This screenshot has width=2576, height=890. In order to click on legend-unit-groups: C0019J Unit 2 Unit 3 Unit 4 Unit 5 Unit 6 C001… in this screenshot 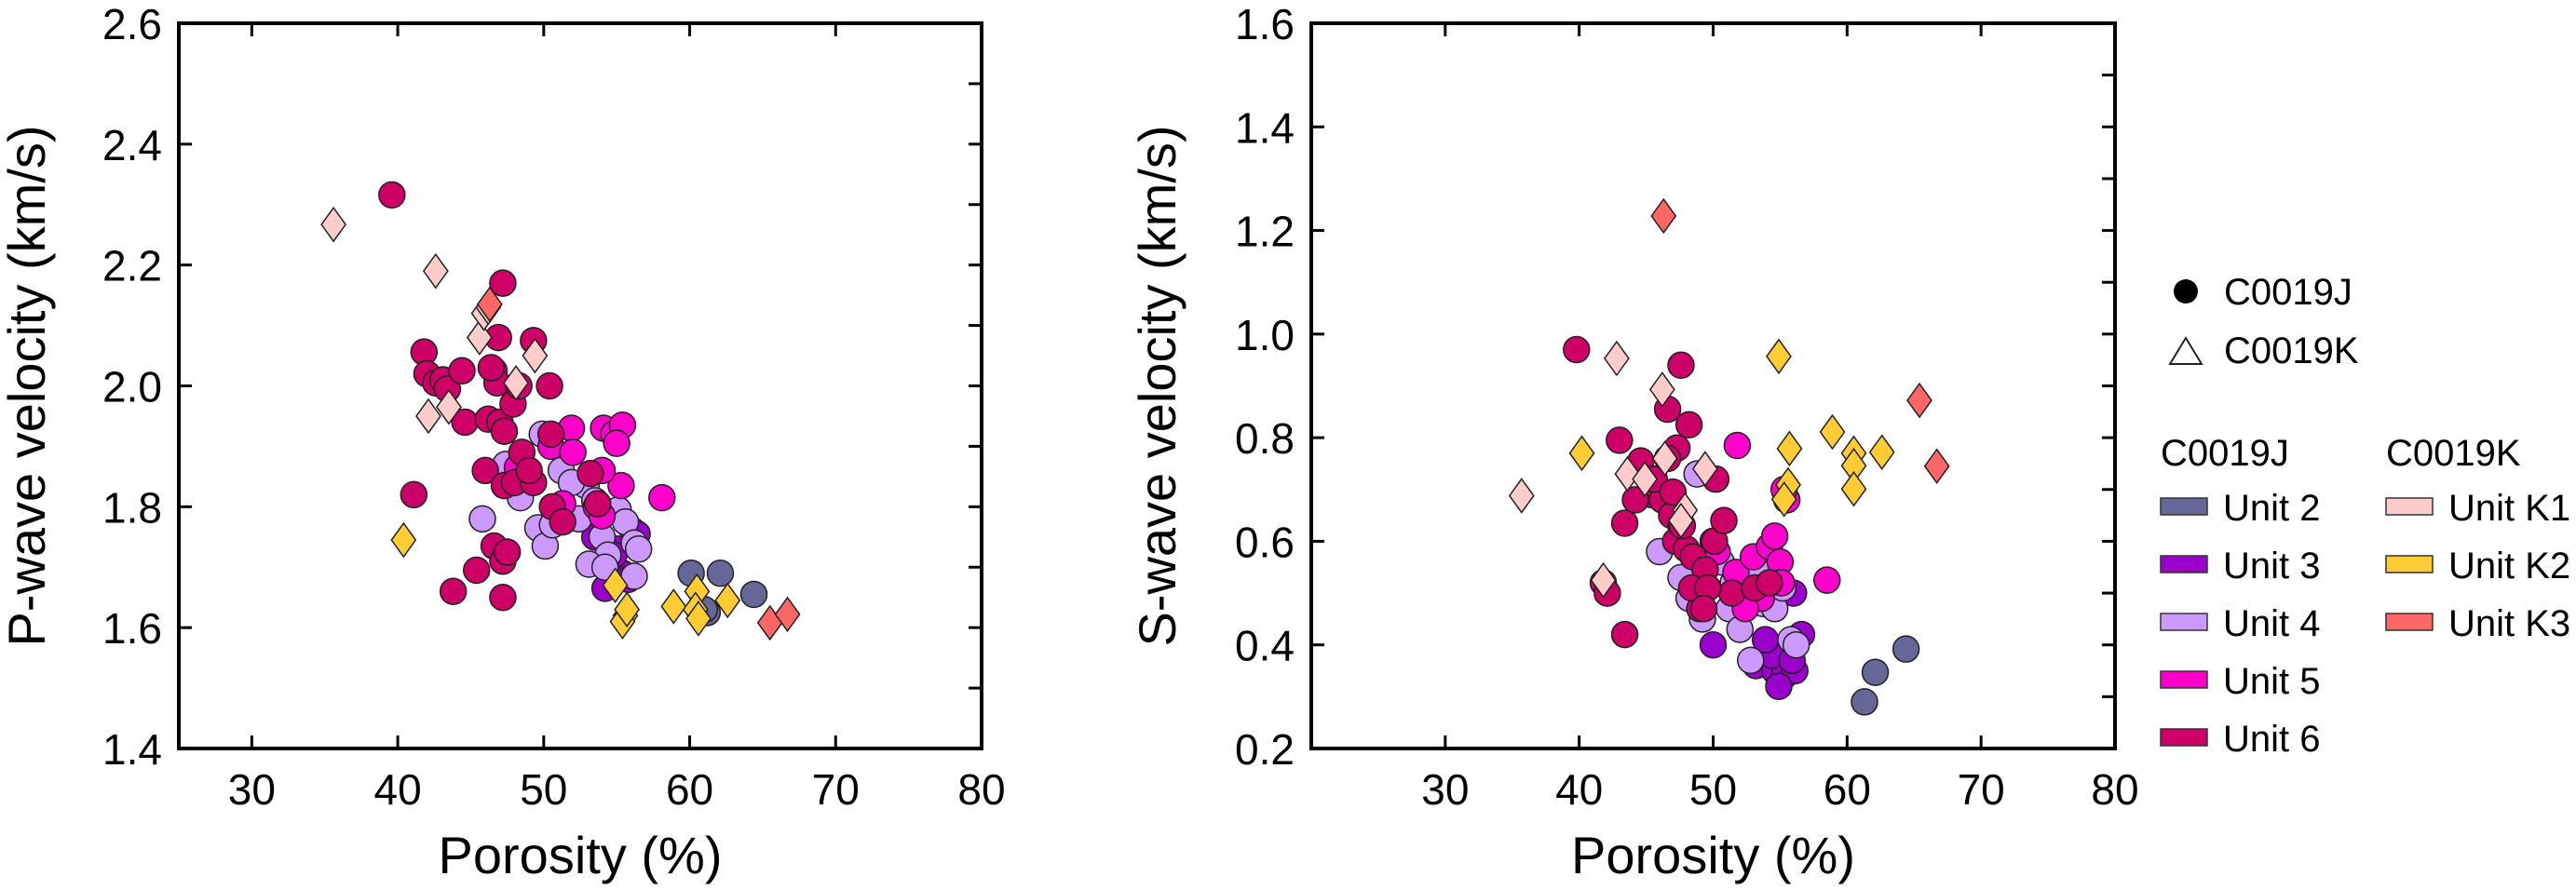, I will do `click(2365, 596)`.